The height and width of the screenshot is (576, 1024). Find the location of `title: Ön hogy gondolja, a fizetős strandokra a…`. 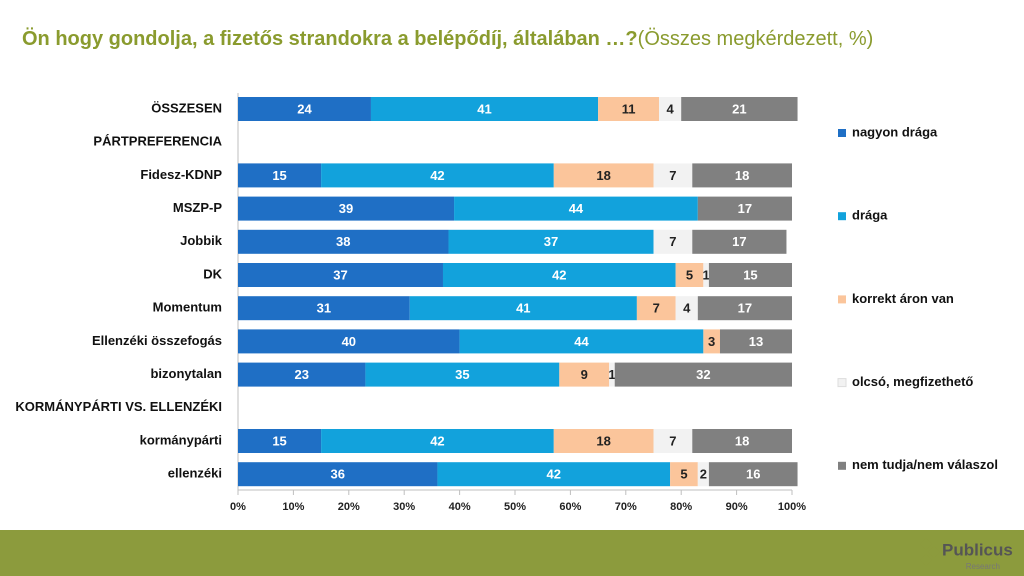

title: Ön hogy gondolja, a fizetős strandokra a… is located at coordinates (330, 38).